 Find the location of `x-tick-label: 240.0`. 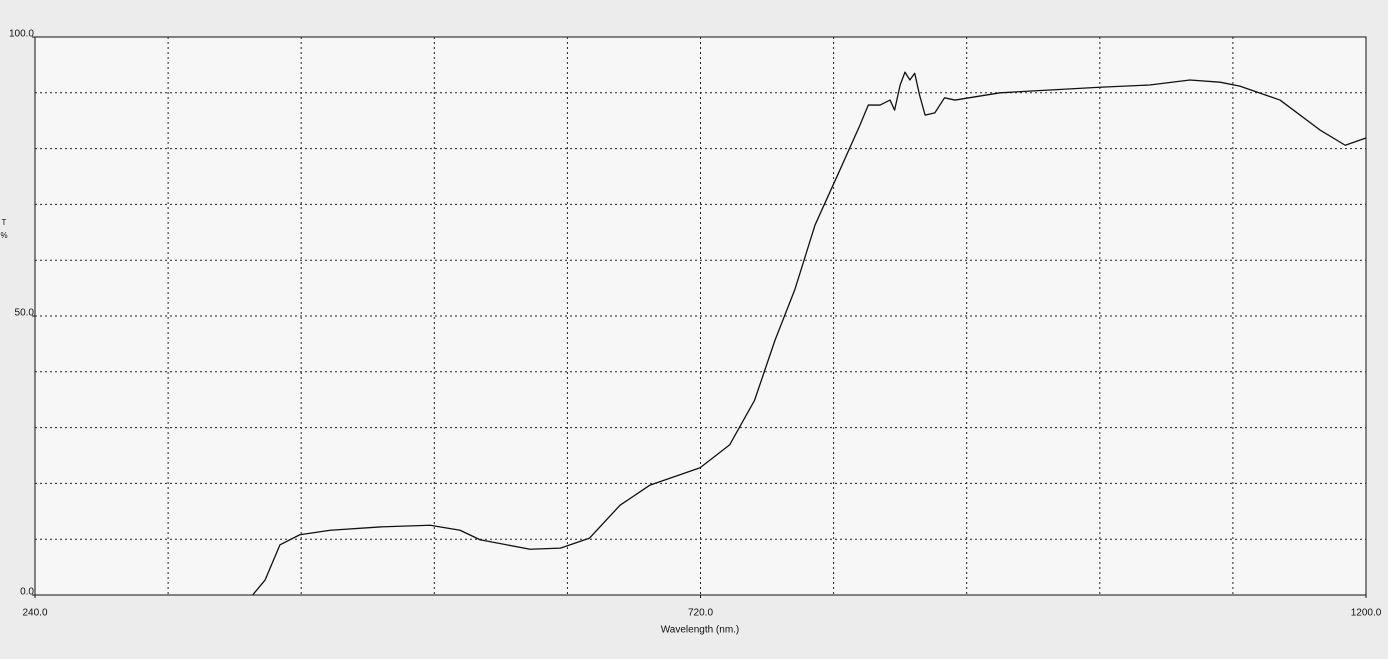

x-tick-label: 240.0 is located at coordinates (34, 613).